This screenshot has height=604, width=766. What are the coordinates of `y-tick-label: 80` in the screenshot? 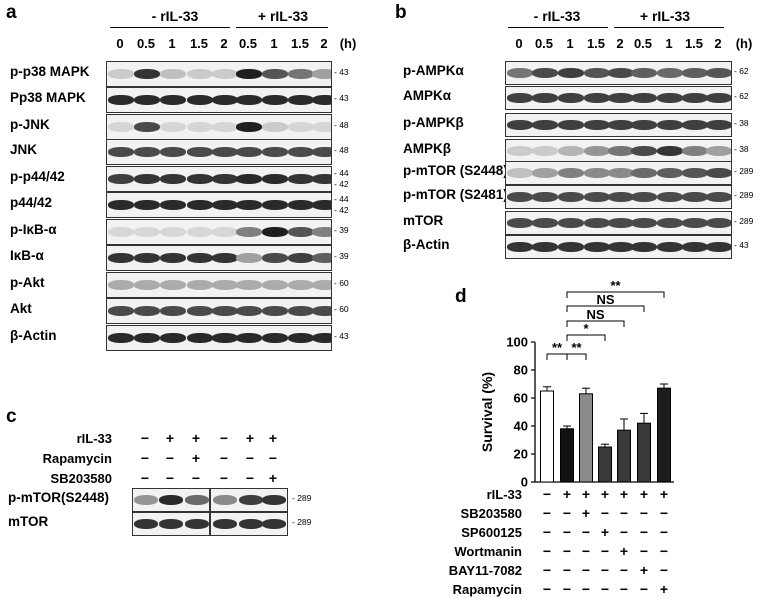 It's located at (521, 370).